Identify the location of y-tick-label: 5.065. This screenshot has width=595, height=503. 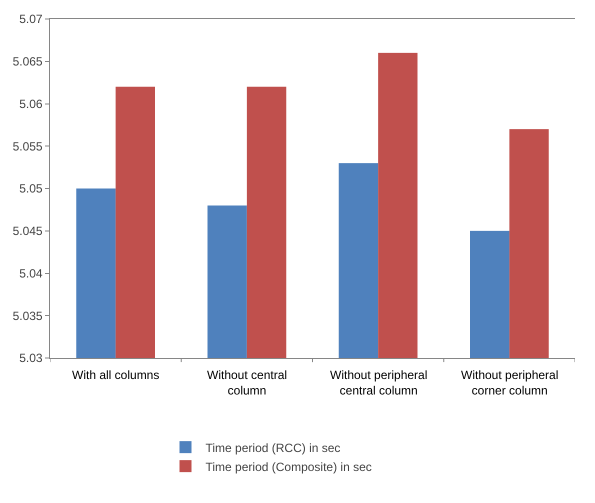
(27, 61).